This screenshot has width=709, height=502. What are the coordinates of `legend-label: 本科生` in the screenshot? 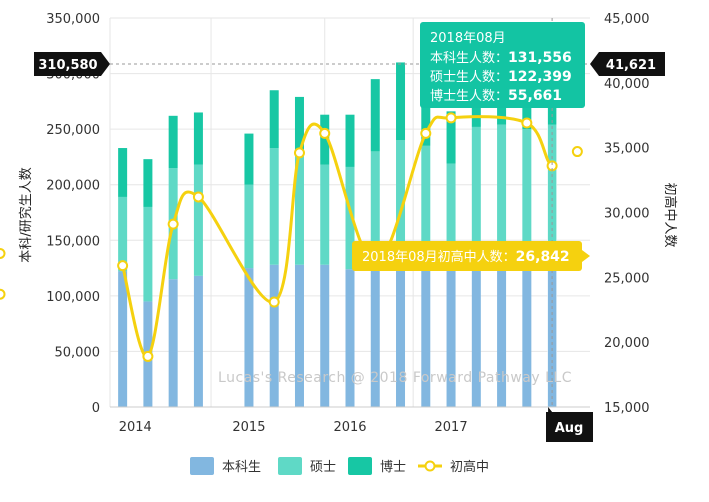 It's located at (241, 467).